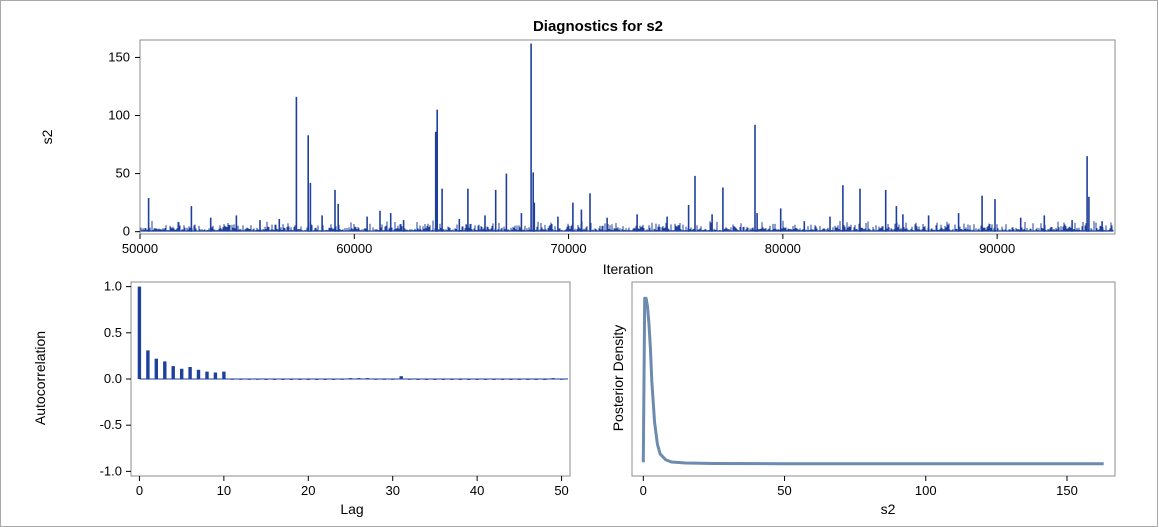 The image size is (1159, 527). Describe the element at coordinates (111, 424) in the screenshot. I see `autocorrelation-y-tick-label: -0.5` at that location.